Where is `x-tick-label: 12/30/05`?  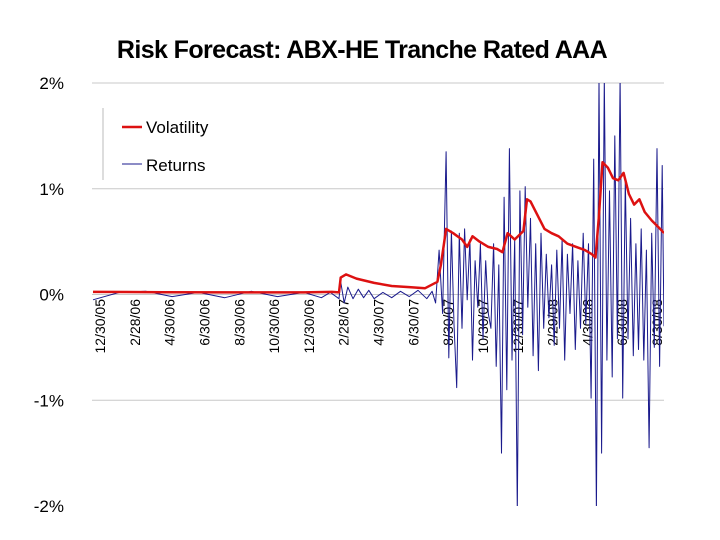 x-tick-label: 12/30/05 is located at coordinates (100, 326).